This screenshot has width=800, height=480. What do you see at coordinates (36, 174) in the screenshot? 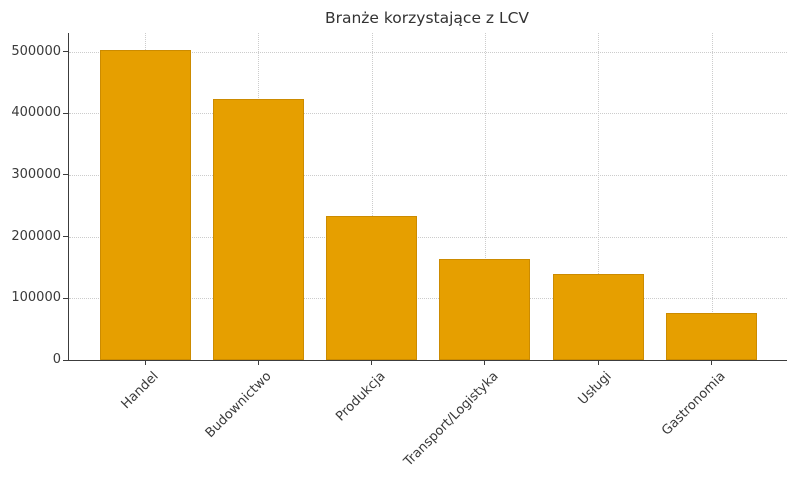
I see `y-tick-label: 300000` at bounding box center [36, 174].